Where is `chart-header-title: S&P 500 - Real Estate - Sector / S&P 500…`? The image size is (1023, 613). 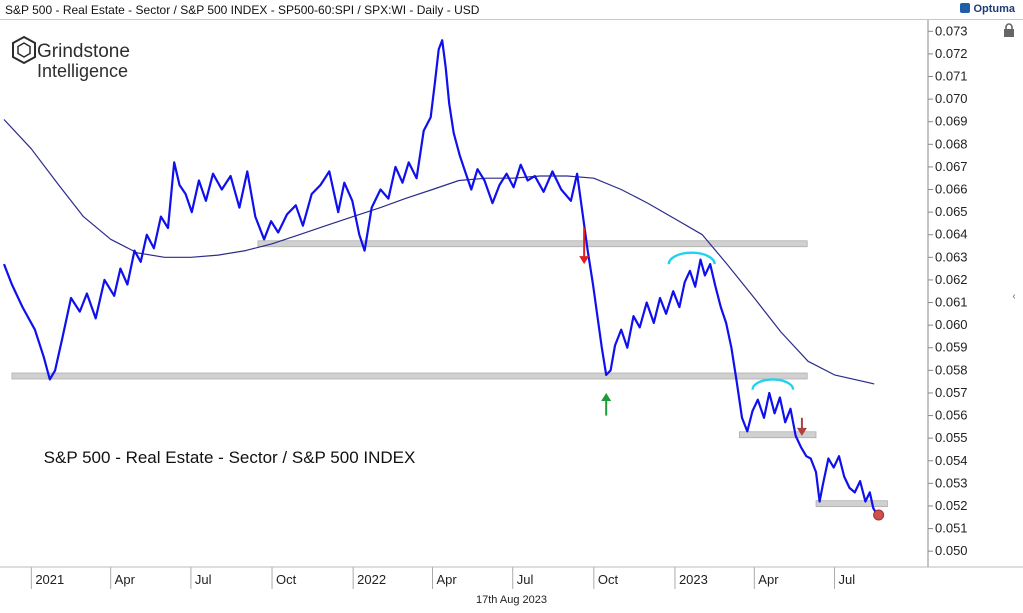
chart-header-title: S&P 500 - Real Estate - Sector / S&P 500… is located at coordinates (242, 10).